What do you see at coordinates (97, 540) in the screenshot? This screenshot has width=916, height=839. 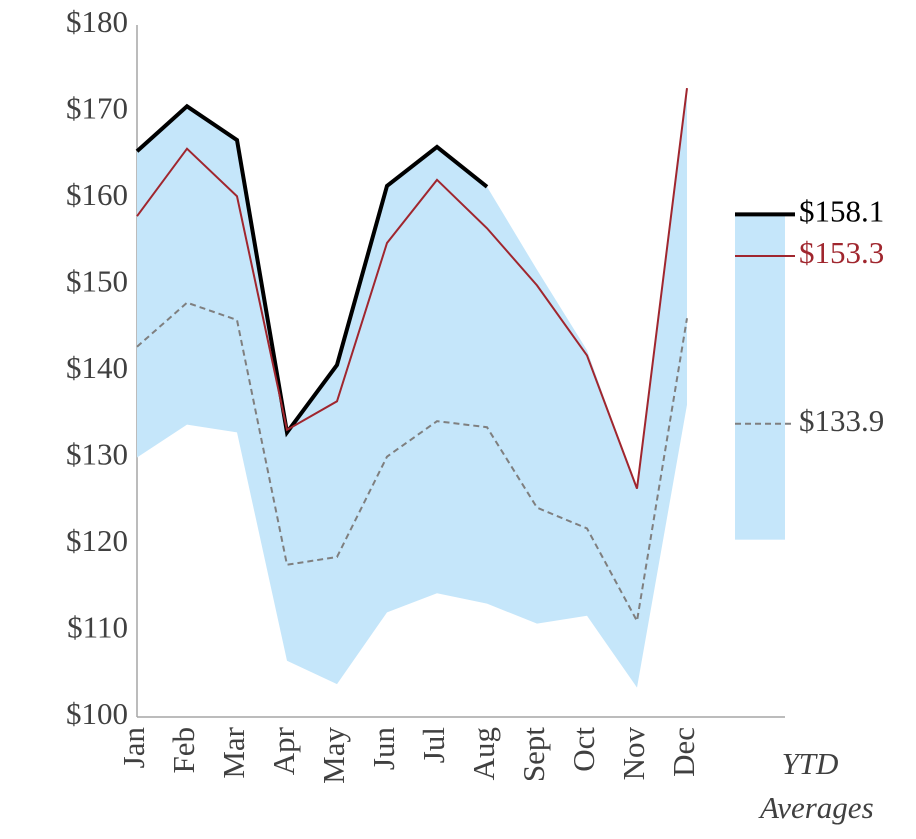 I see `y-tick-label: $120` at bounding box center [97, 540].